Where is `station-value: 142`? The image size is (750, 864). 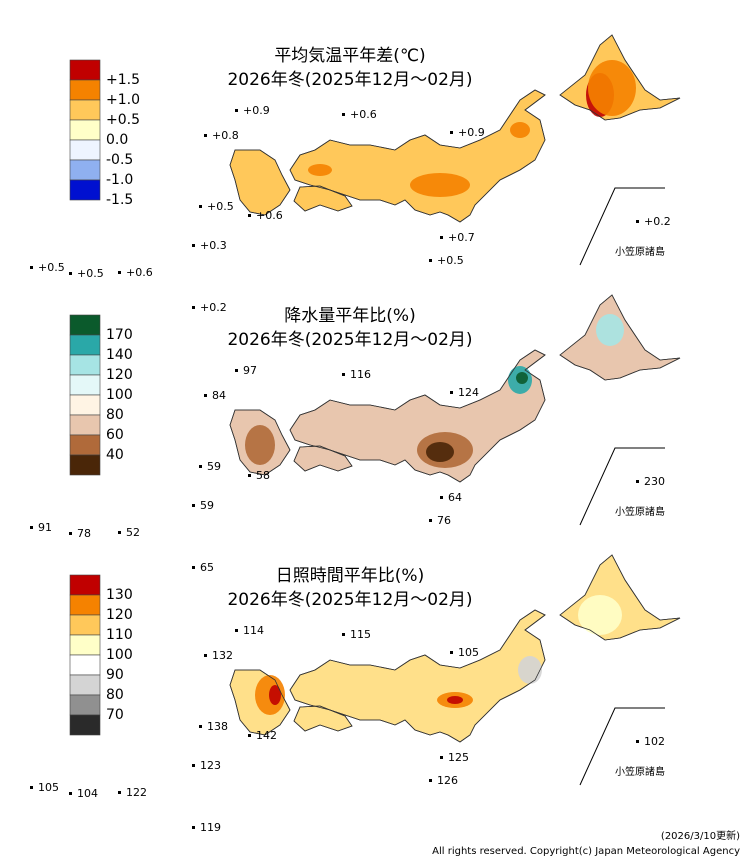
station-value: 142 is located at coordinates (266, 735).